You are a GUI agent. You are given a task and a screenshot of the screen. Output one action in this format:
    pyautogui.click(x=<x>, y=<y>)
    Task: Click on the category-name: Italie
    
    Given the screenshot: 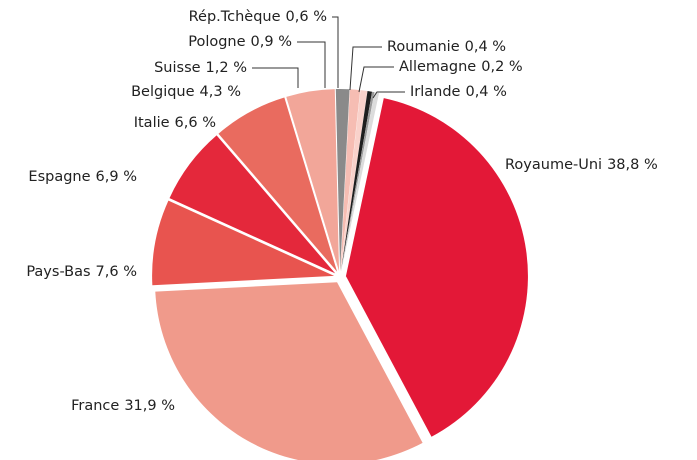 What is the action you would take?
    pyautogui.click(x=152, y=123)
    